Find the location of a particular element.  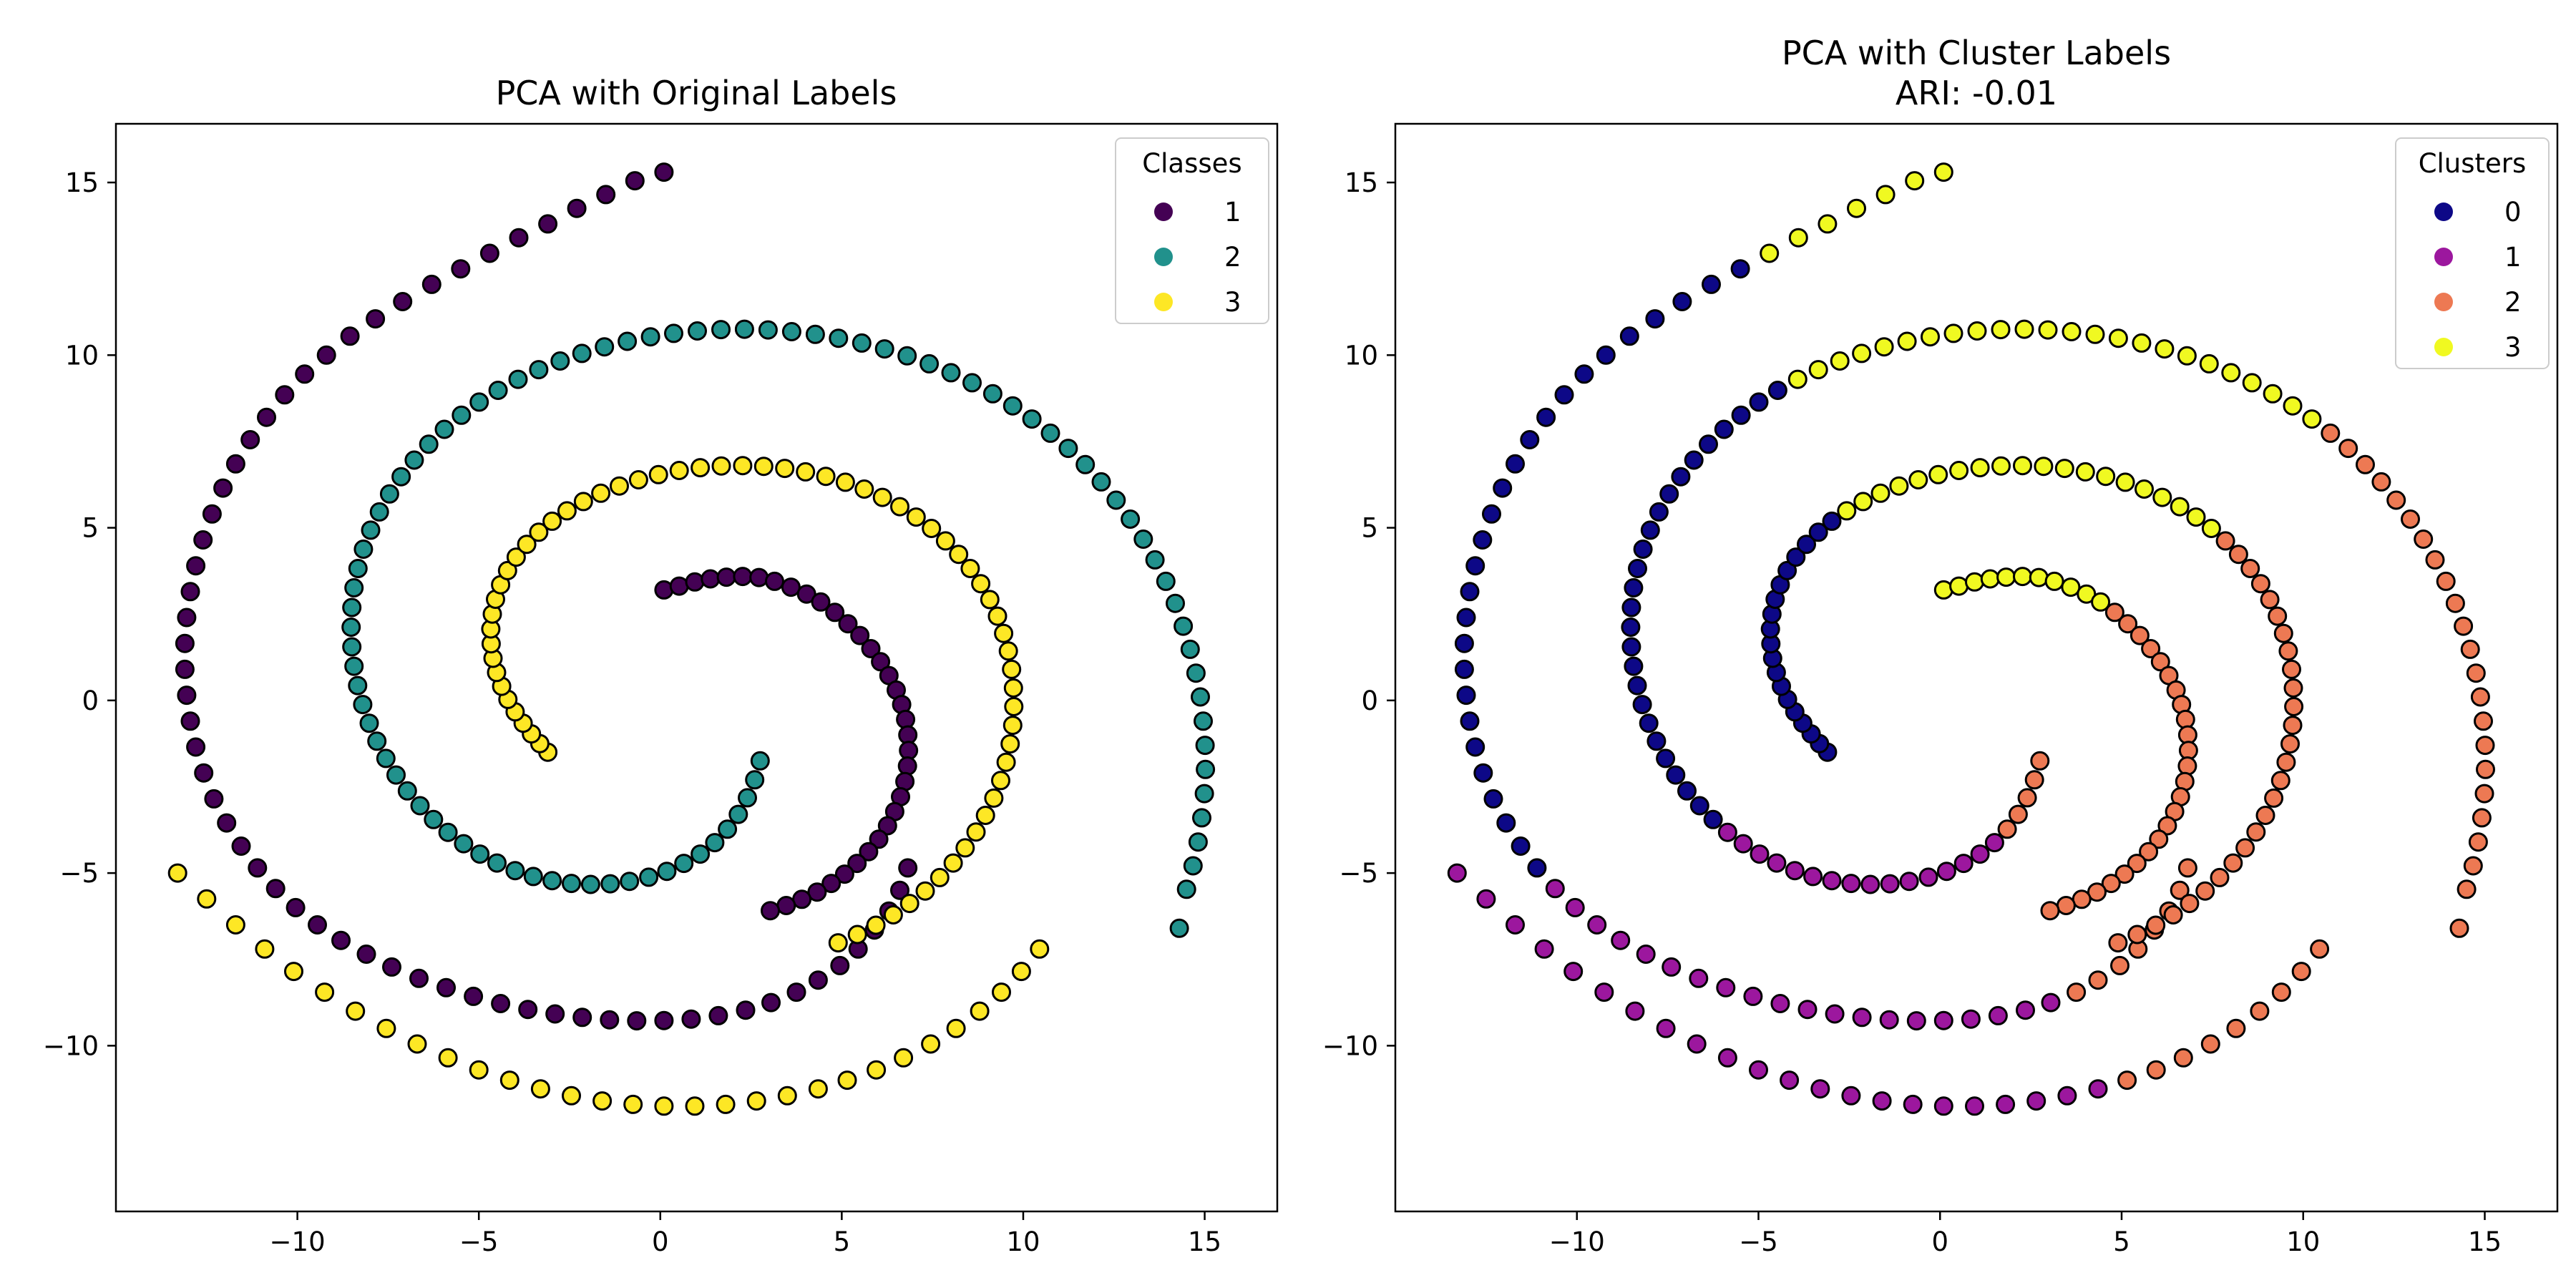

x-tick-label: 15 is located at coordinates (2485, 1241).